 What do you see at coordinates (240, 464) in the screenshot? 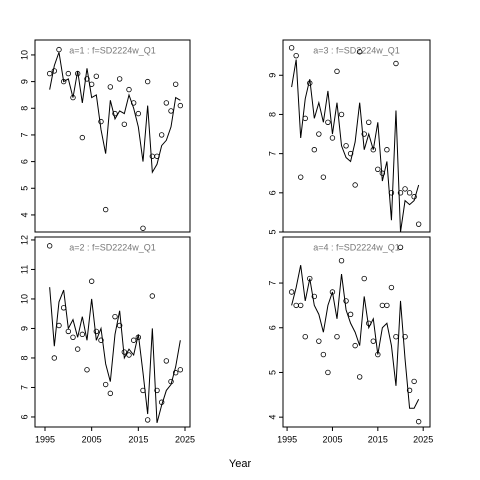
I see `x-axis-label: Year` at bounding box center [240, 464].